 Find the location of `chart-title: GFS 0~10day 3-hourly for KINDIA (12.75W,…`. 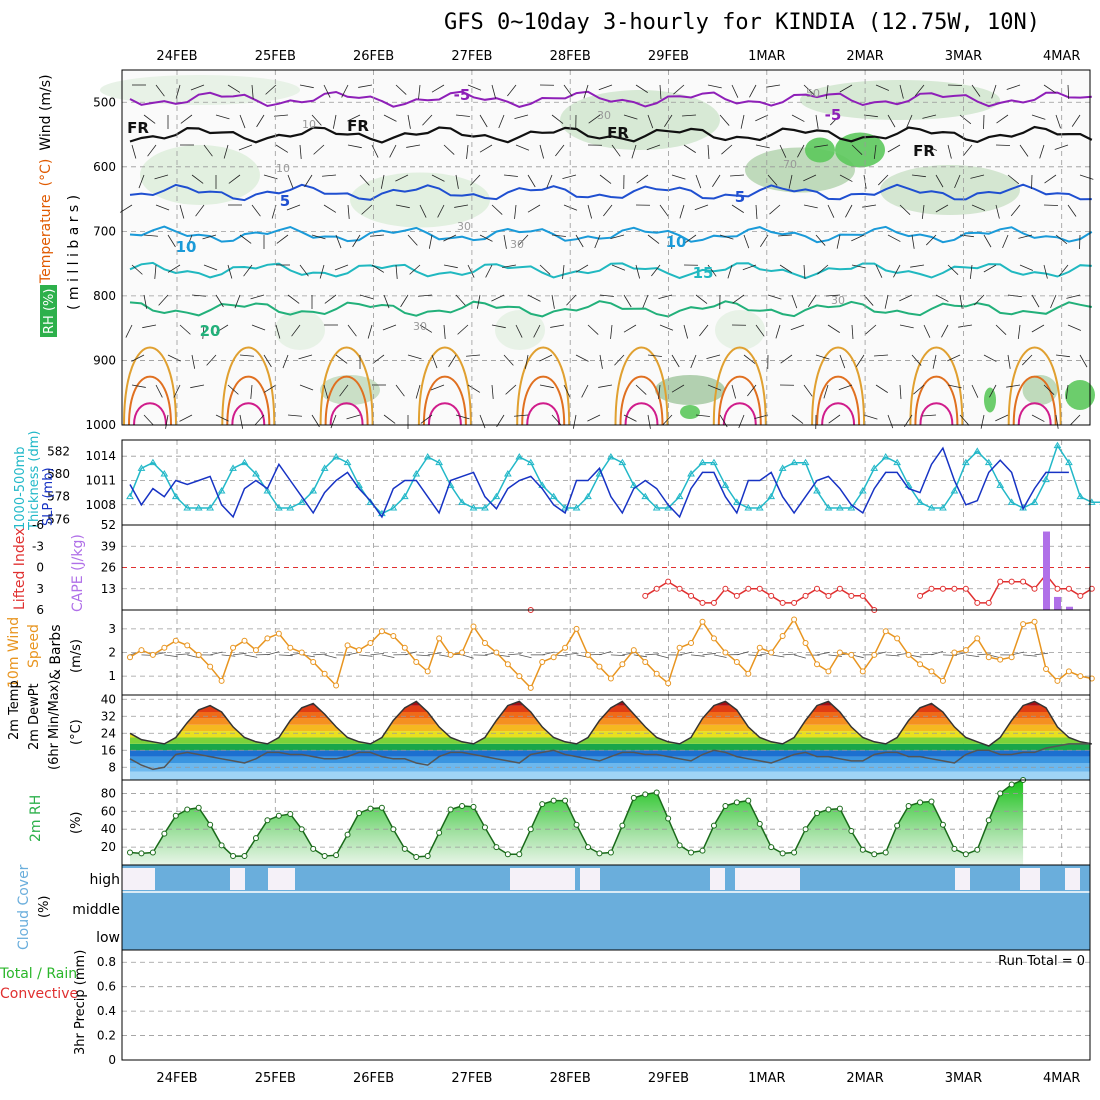

chart-title: GFS 0~10day 3-hourly for KINDIA (12.75W,… is located at coordinates (742, 22).